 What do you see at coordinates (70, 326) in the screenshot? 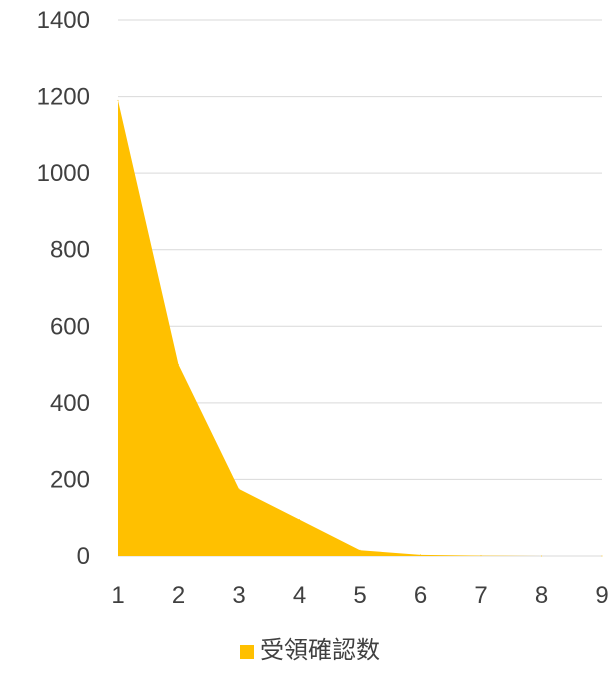
I see `y-tick-label: 600` at bounding box center [70, 326].